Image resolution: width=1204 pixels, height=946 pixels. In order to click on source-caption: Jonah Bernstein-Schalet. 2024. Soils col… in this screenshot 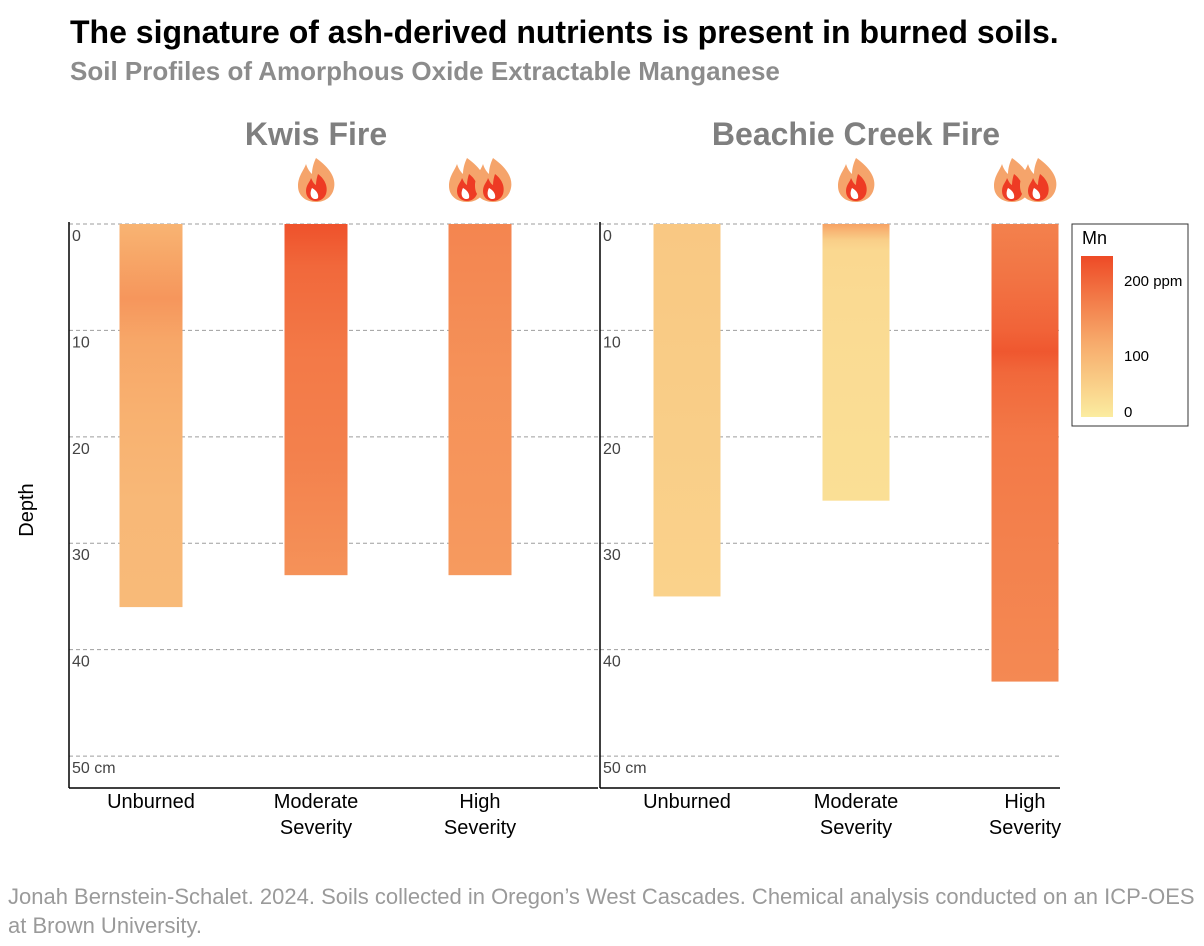, I will do `click(601, 911)`.